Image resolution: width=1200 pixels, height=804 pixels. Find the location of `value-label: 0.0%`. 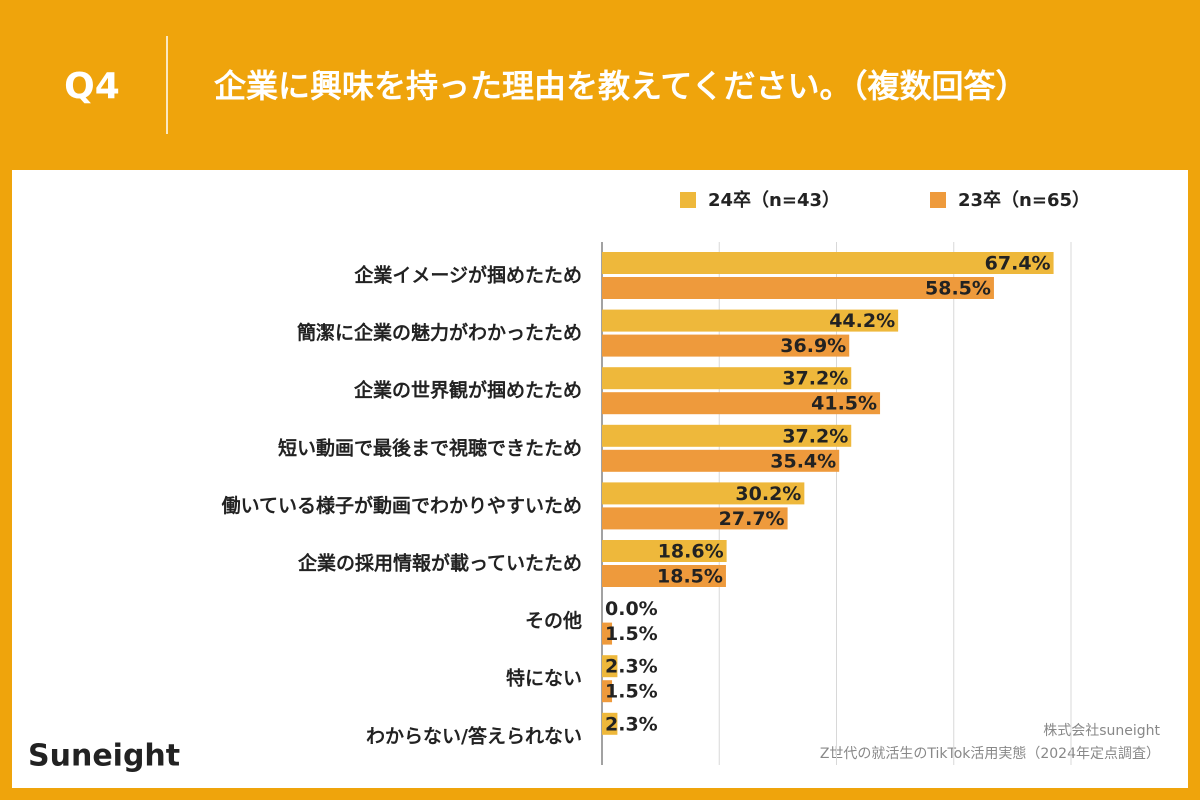

value-label: 0.0% is located at coordinates (631, 609).